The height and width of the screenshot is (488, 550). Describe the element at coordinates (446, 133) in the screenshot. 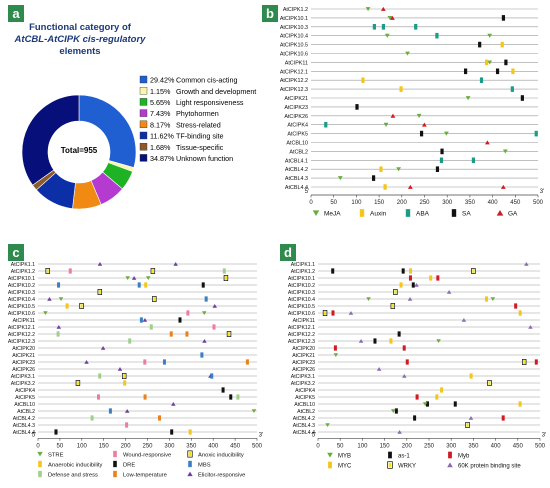

I see `element-meja-atcipk5` at that location.